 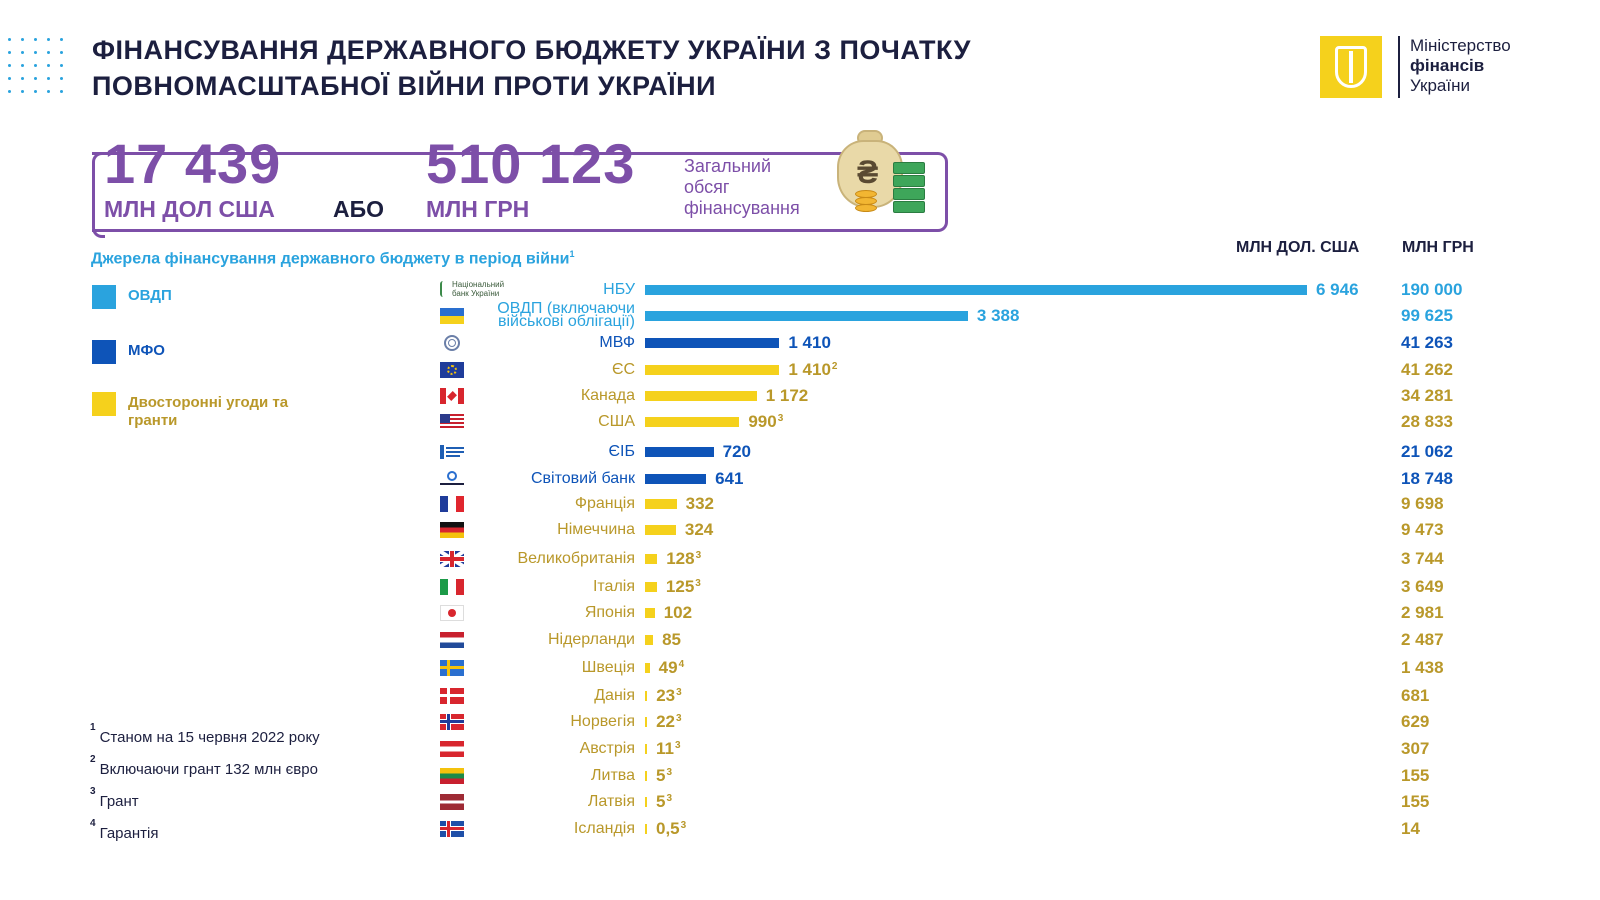 What do you see at coordinates (452, 668) in the screenshot?
I see `flag-se-icon` at bounding box center [452, 668].